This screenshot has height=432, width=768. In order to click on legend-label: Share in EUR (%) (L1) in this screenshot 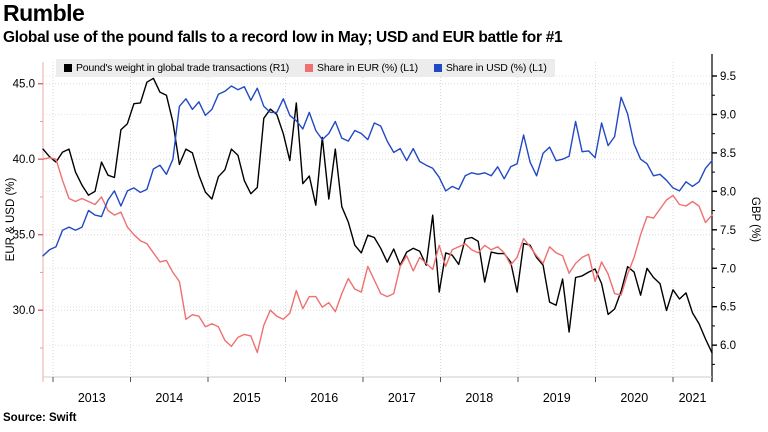, I will do `click(367, 68)`.